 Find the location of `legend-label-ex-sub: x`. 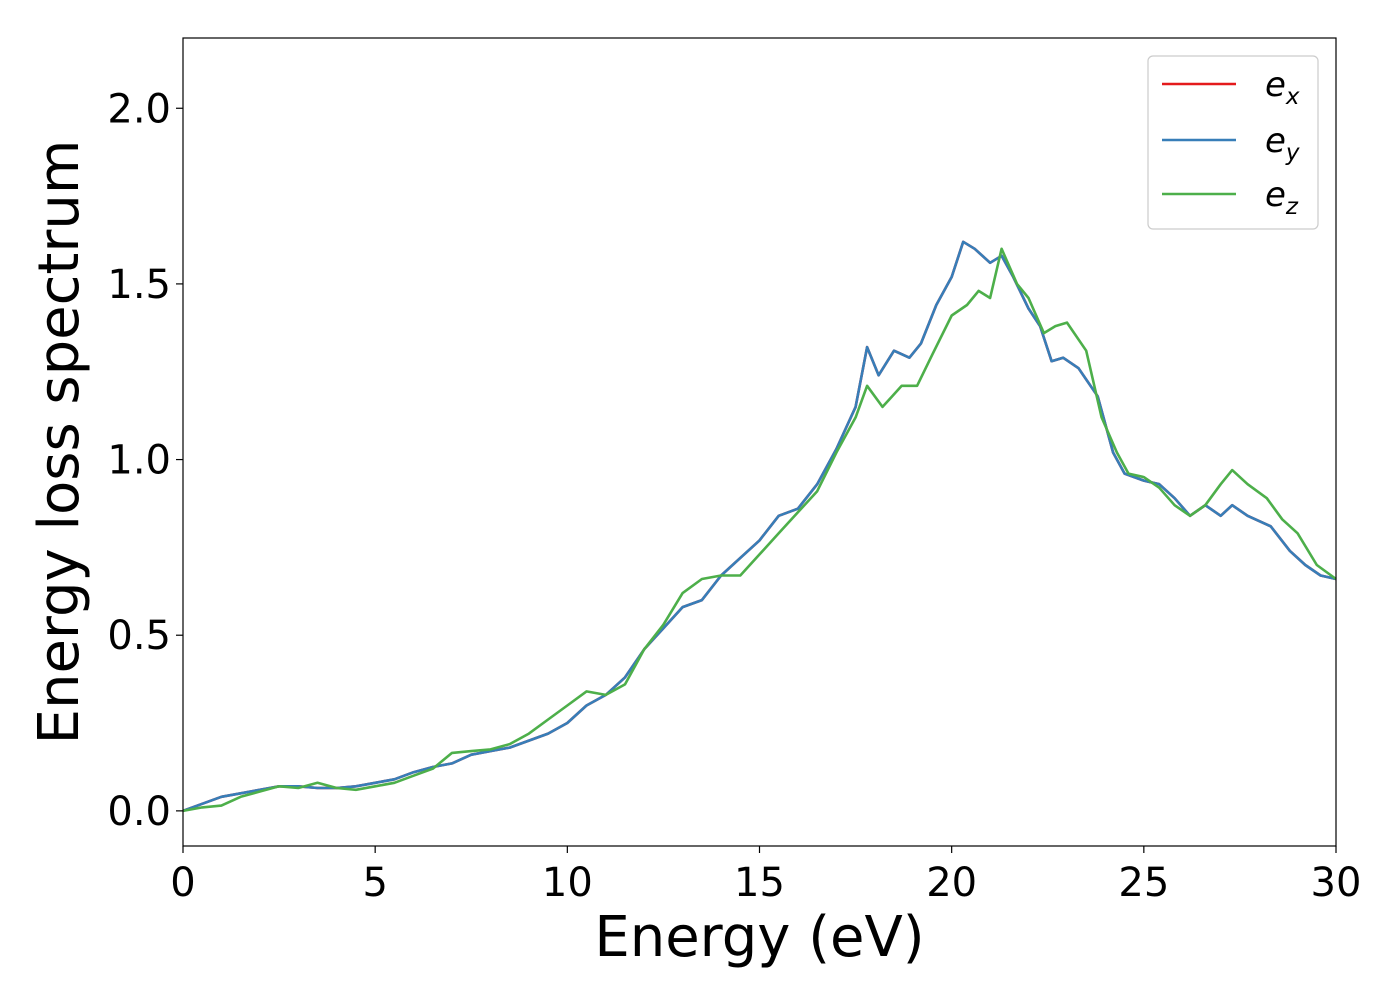

legend-label-ex-sub: x is located at coordinates (1292, 97).